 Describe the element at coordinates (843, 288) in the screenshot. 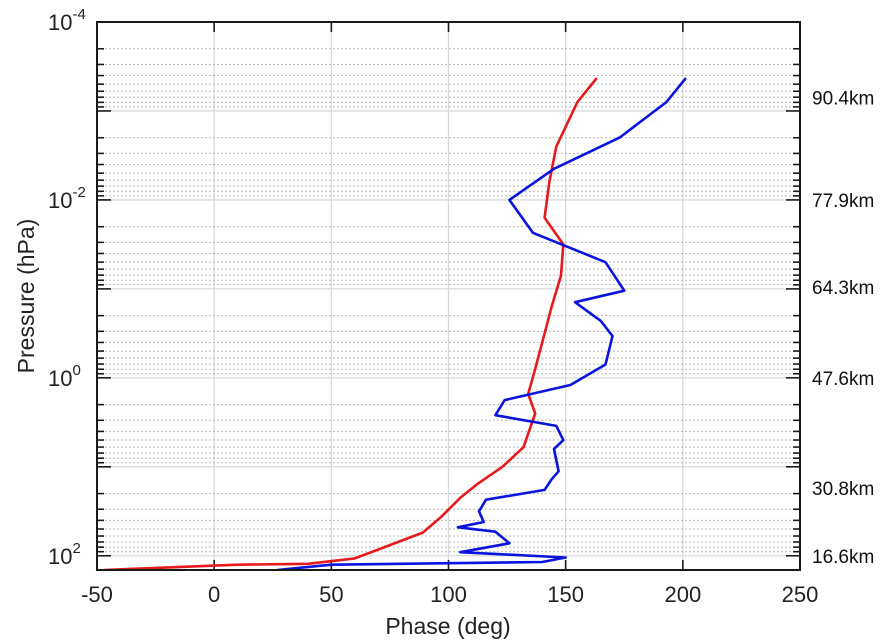

I see `altitude-label: 64.3km` at that location.